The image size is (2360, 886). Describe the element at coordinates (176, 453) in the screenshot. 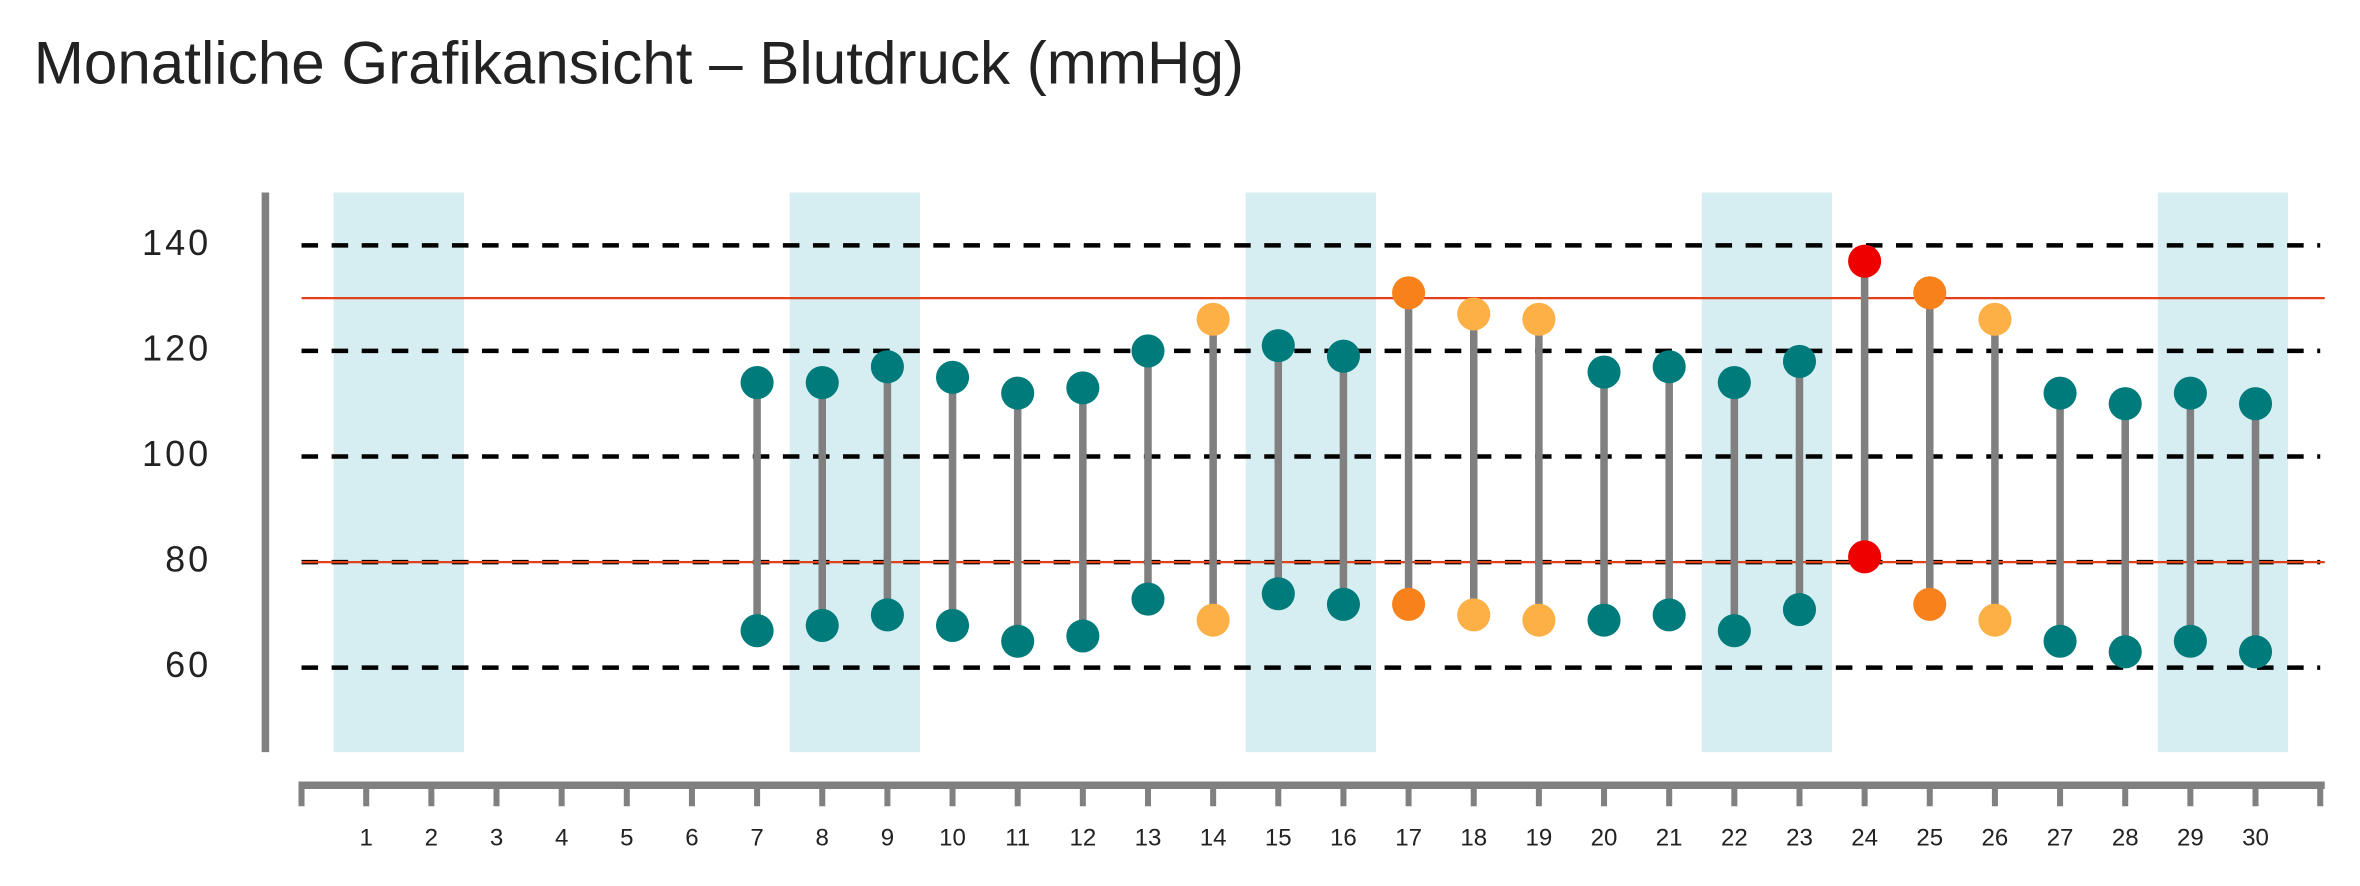

I see `y-tick-label: 100` at that location.